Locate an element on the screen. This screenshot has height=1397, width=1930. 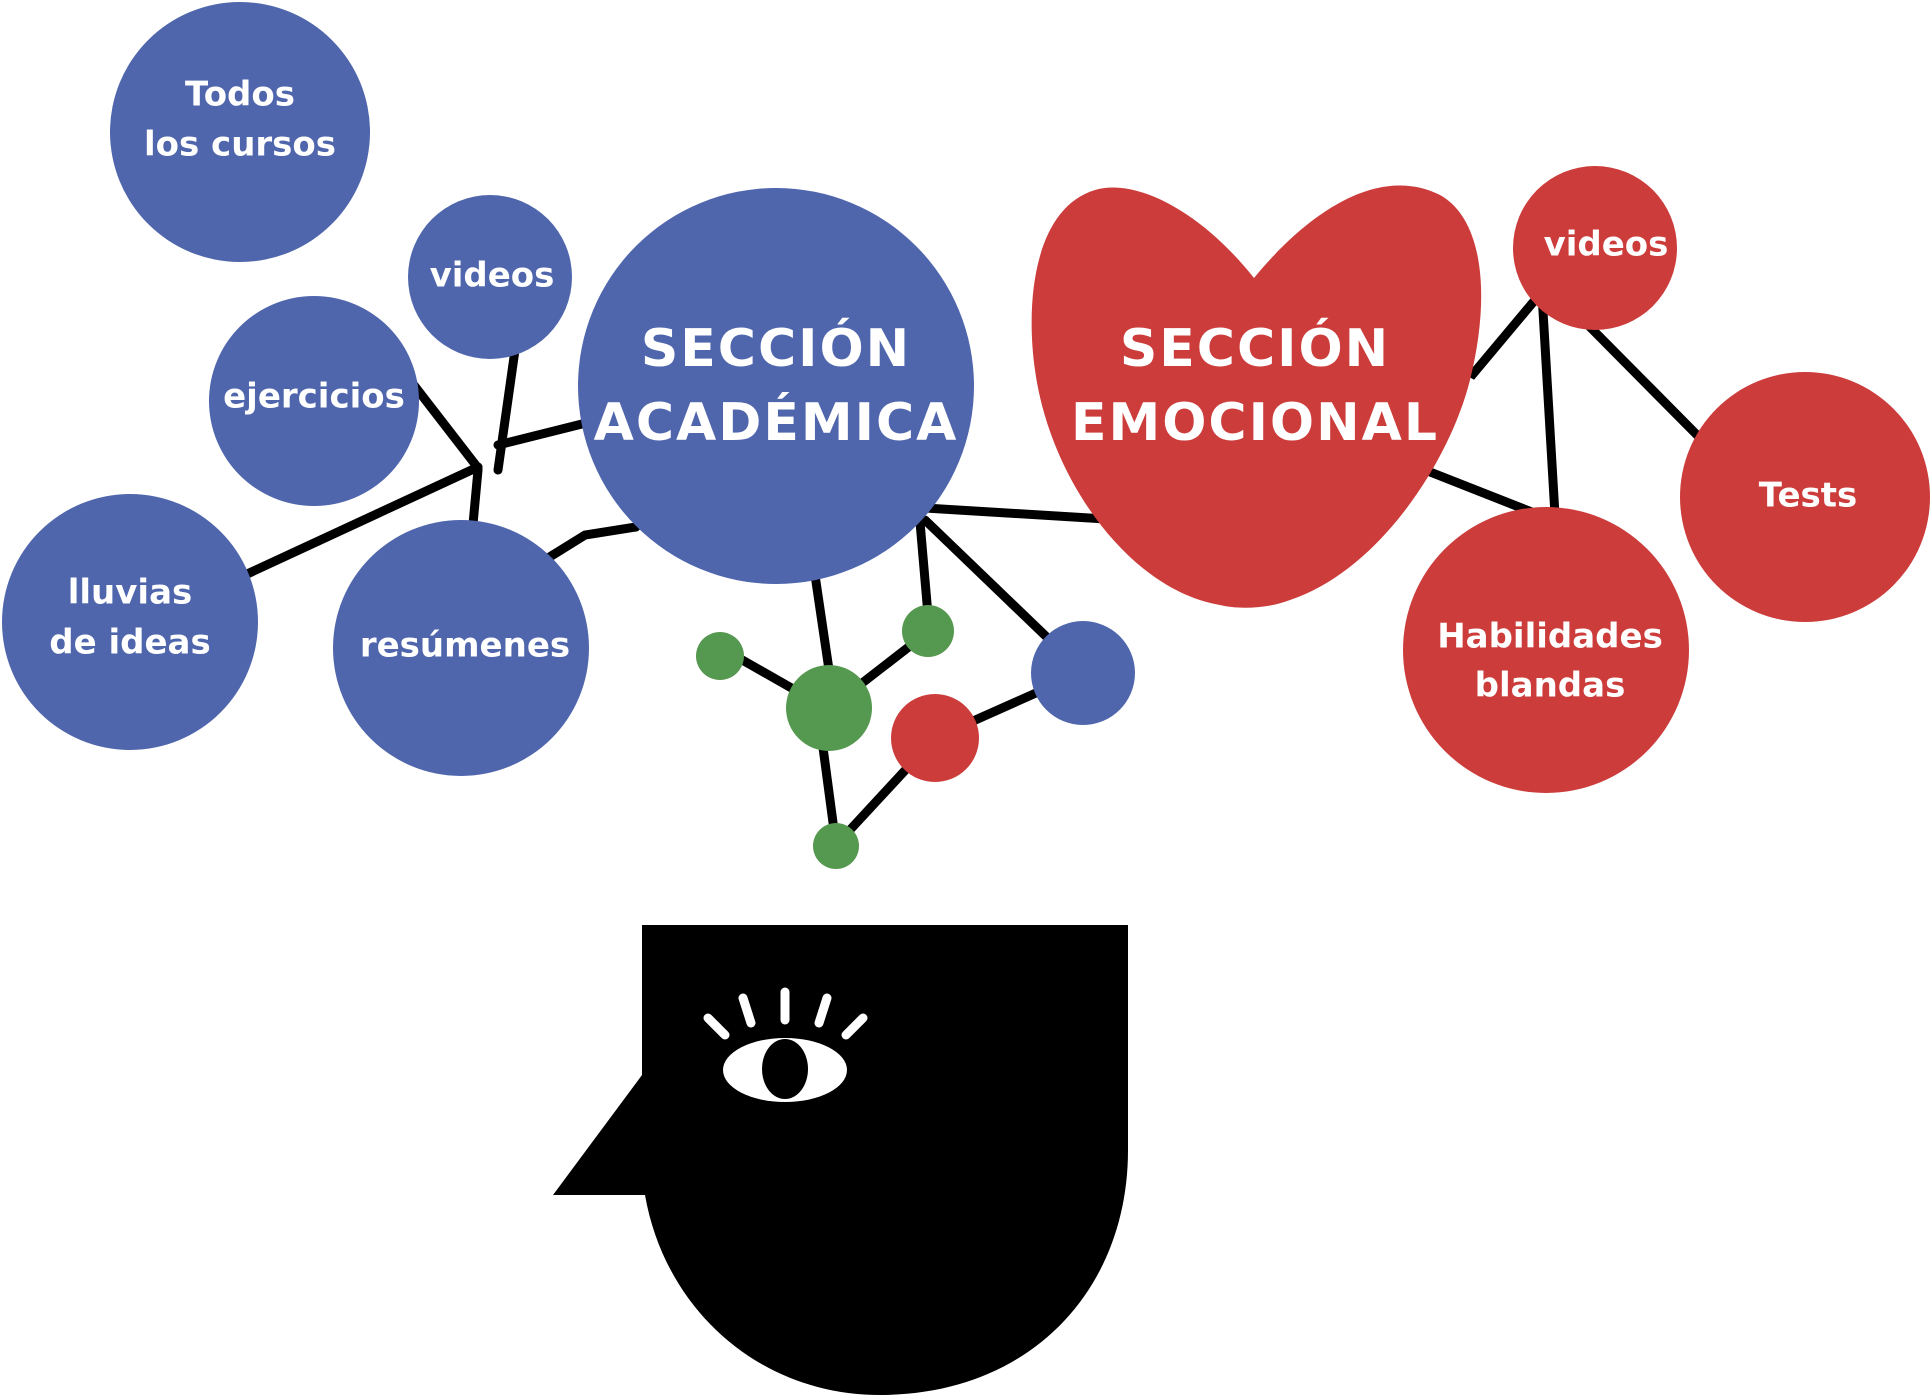
link-academic-blue-atom is located at coordinates (990, 582).